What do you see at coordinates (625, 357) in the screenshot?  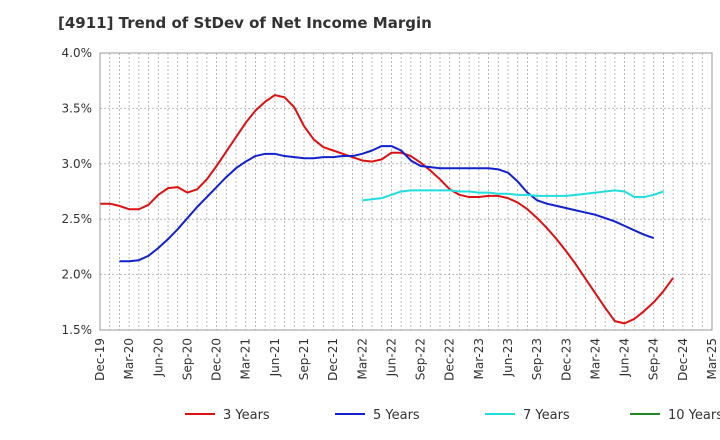 I see `x-tick-label: Jun-24` at bounding box center [625, 357].